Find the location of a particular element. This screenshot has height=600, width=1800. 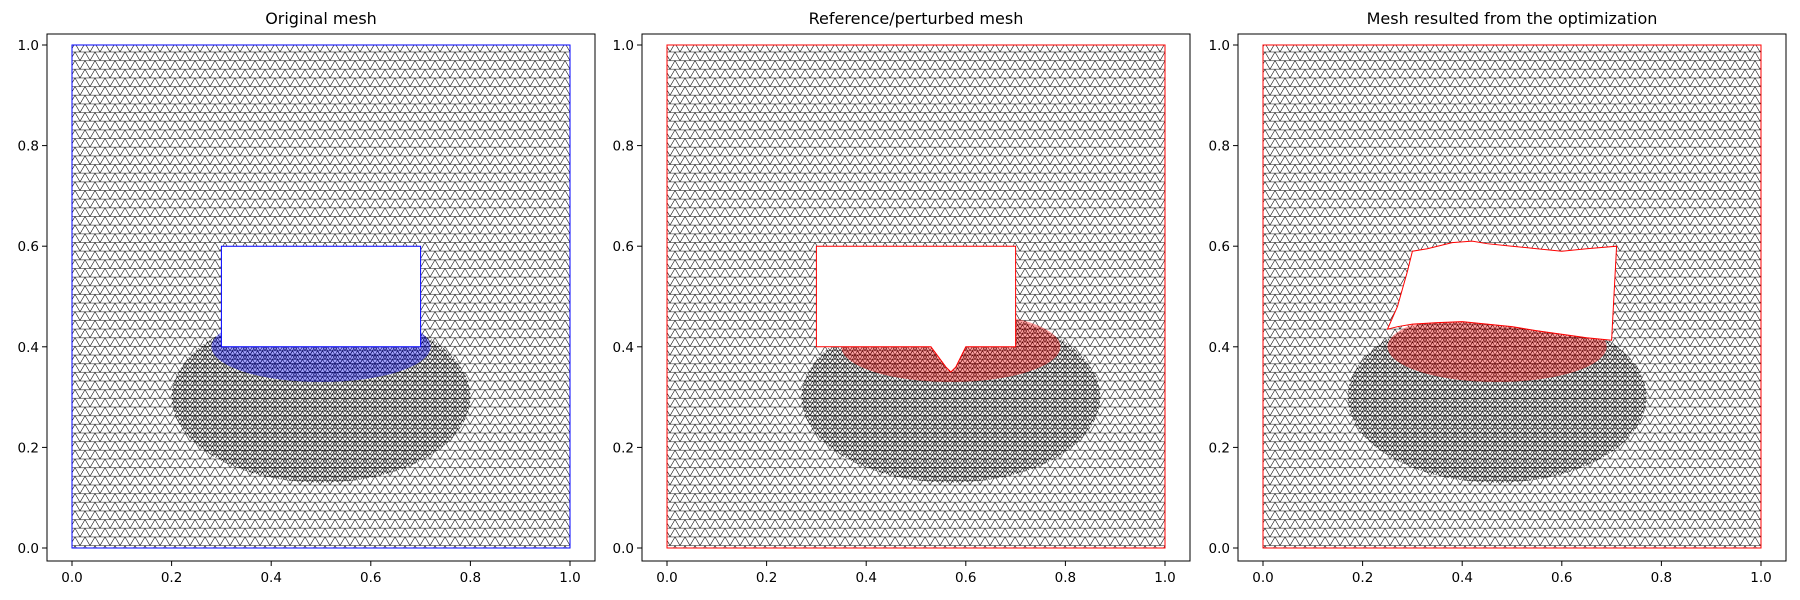

panel-title: Mesh resulted from the optimization is located at coordinates (1512, 18).